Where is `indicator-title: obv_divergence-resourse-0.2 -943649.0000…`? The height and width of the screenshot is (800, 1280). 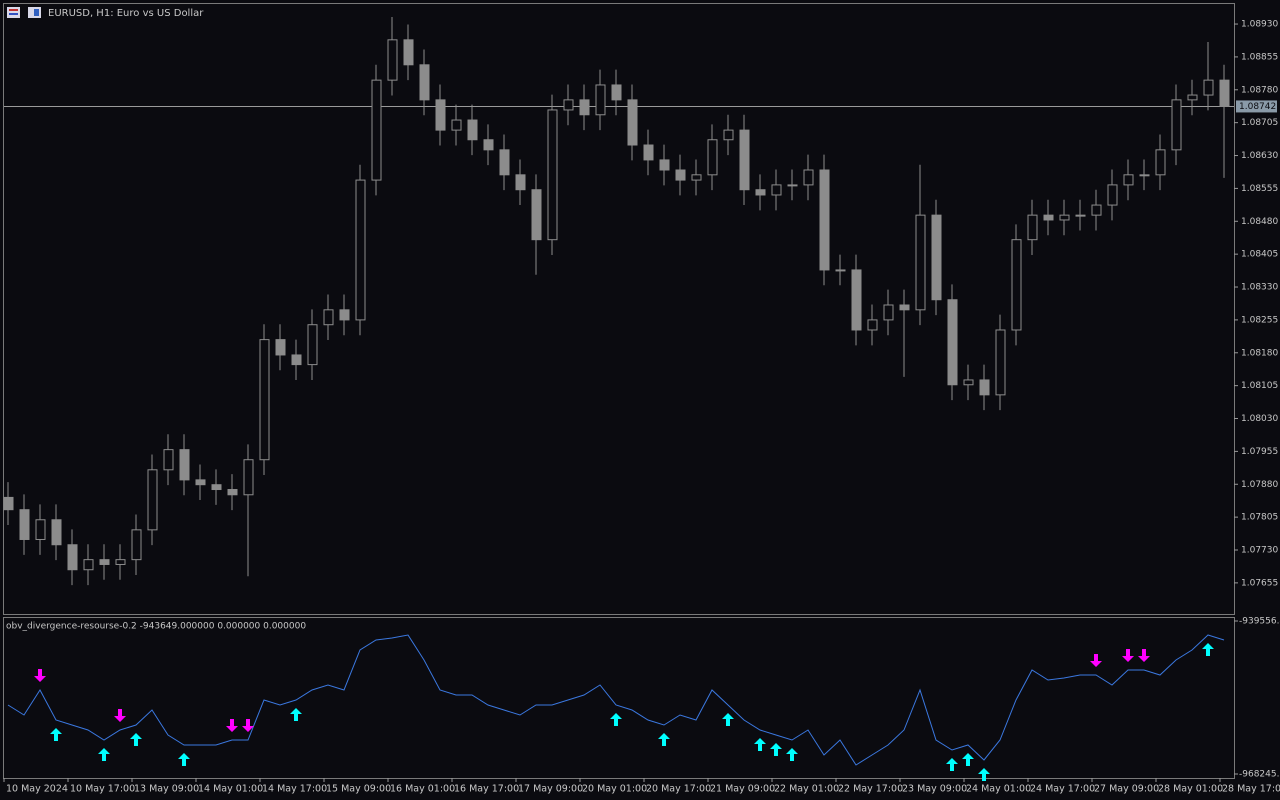
indicator-title: obv_divergence-resourse-0.2 -943649.0000… is located at coordinates (156, 627).